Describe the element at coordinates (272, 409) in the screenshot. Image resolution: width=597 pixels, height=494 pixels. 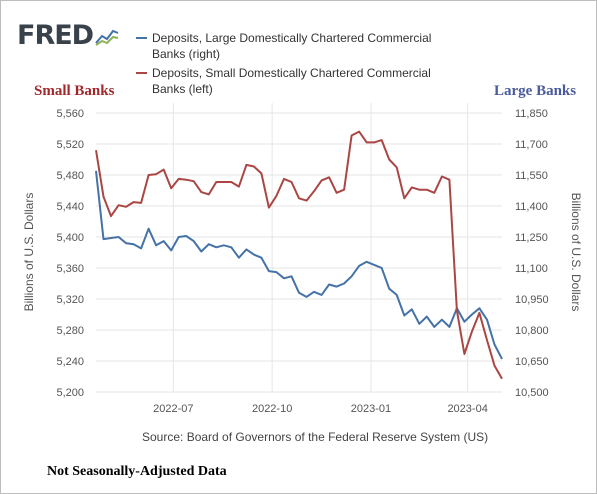
I see `x-tick-label: 2022-10` at that location.